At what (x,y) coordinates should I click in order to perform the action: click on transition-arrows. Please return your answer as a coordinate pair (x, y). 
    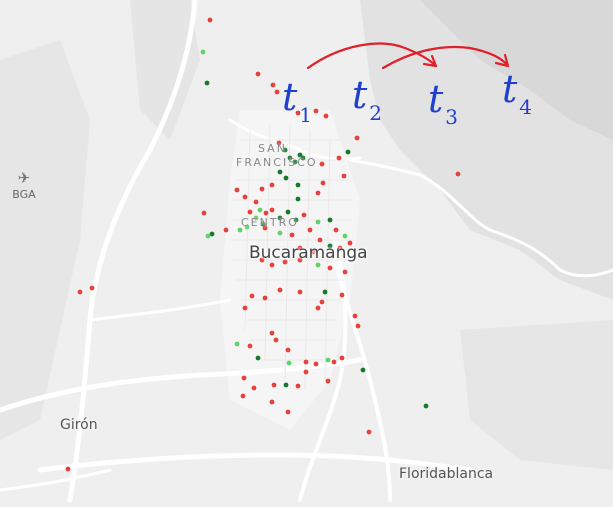
    Looking at the image, I should click on (408, 56).